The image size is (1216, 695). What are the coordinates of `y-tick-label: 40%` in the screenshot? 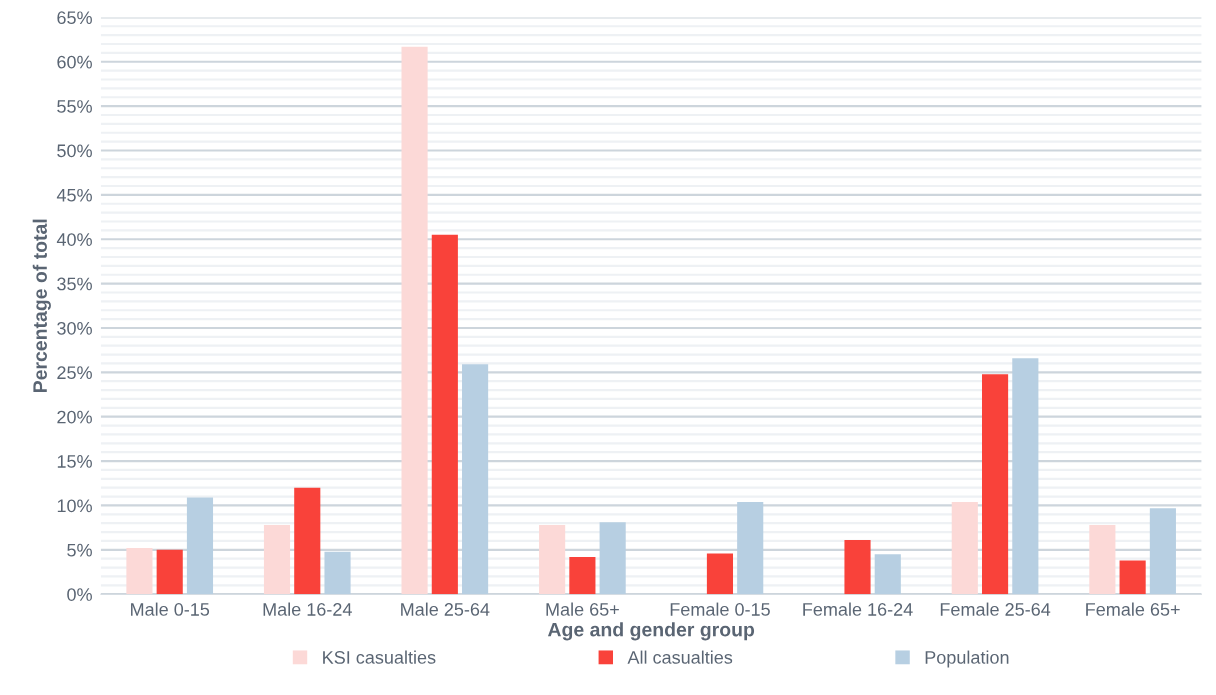 It's located at (74, 239).